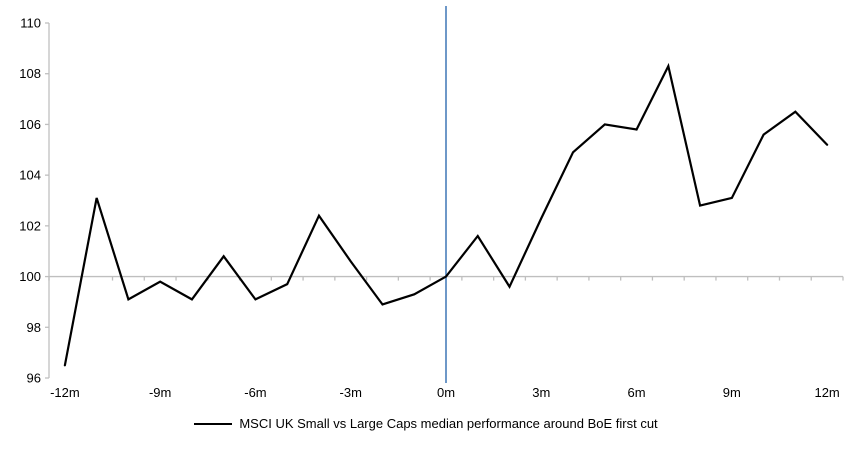 The height and width of the screenshot is (450, 852). What do you see at coordinates (826, 392) in the screenshot?
I see `x-axis-tick-label: 12m` at bounding box center [826, 392].